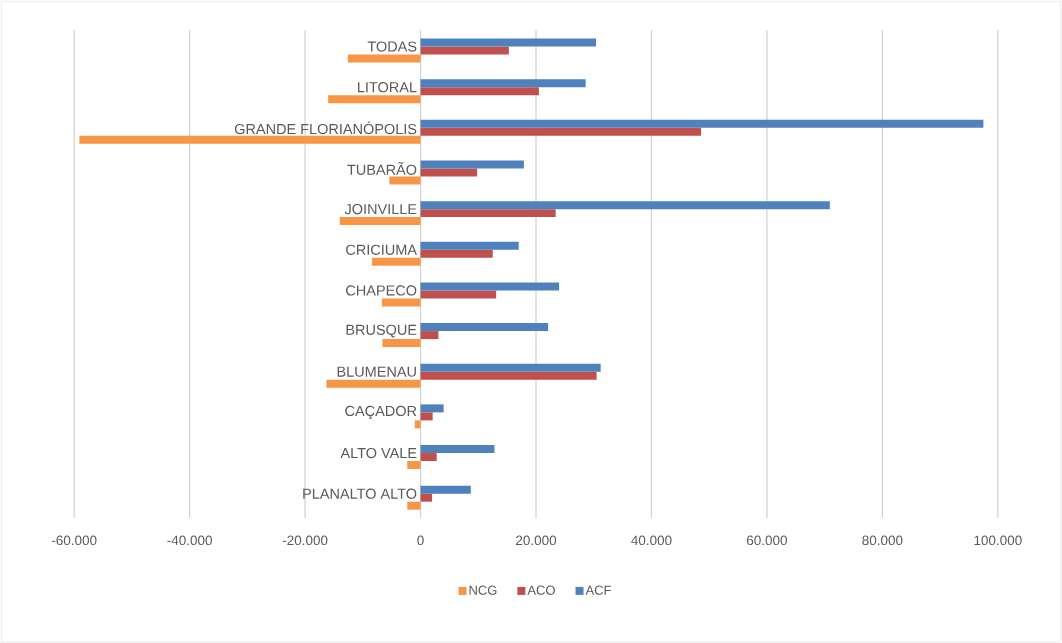 This screenshot has width=1062, height=643. Describe the element at coordinates (360, 493) in the screenshot. I see `y-tick-label: PLANALTO ALTO` at that location.